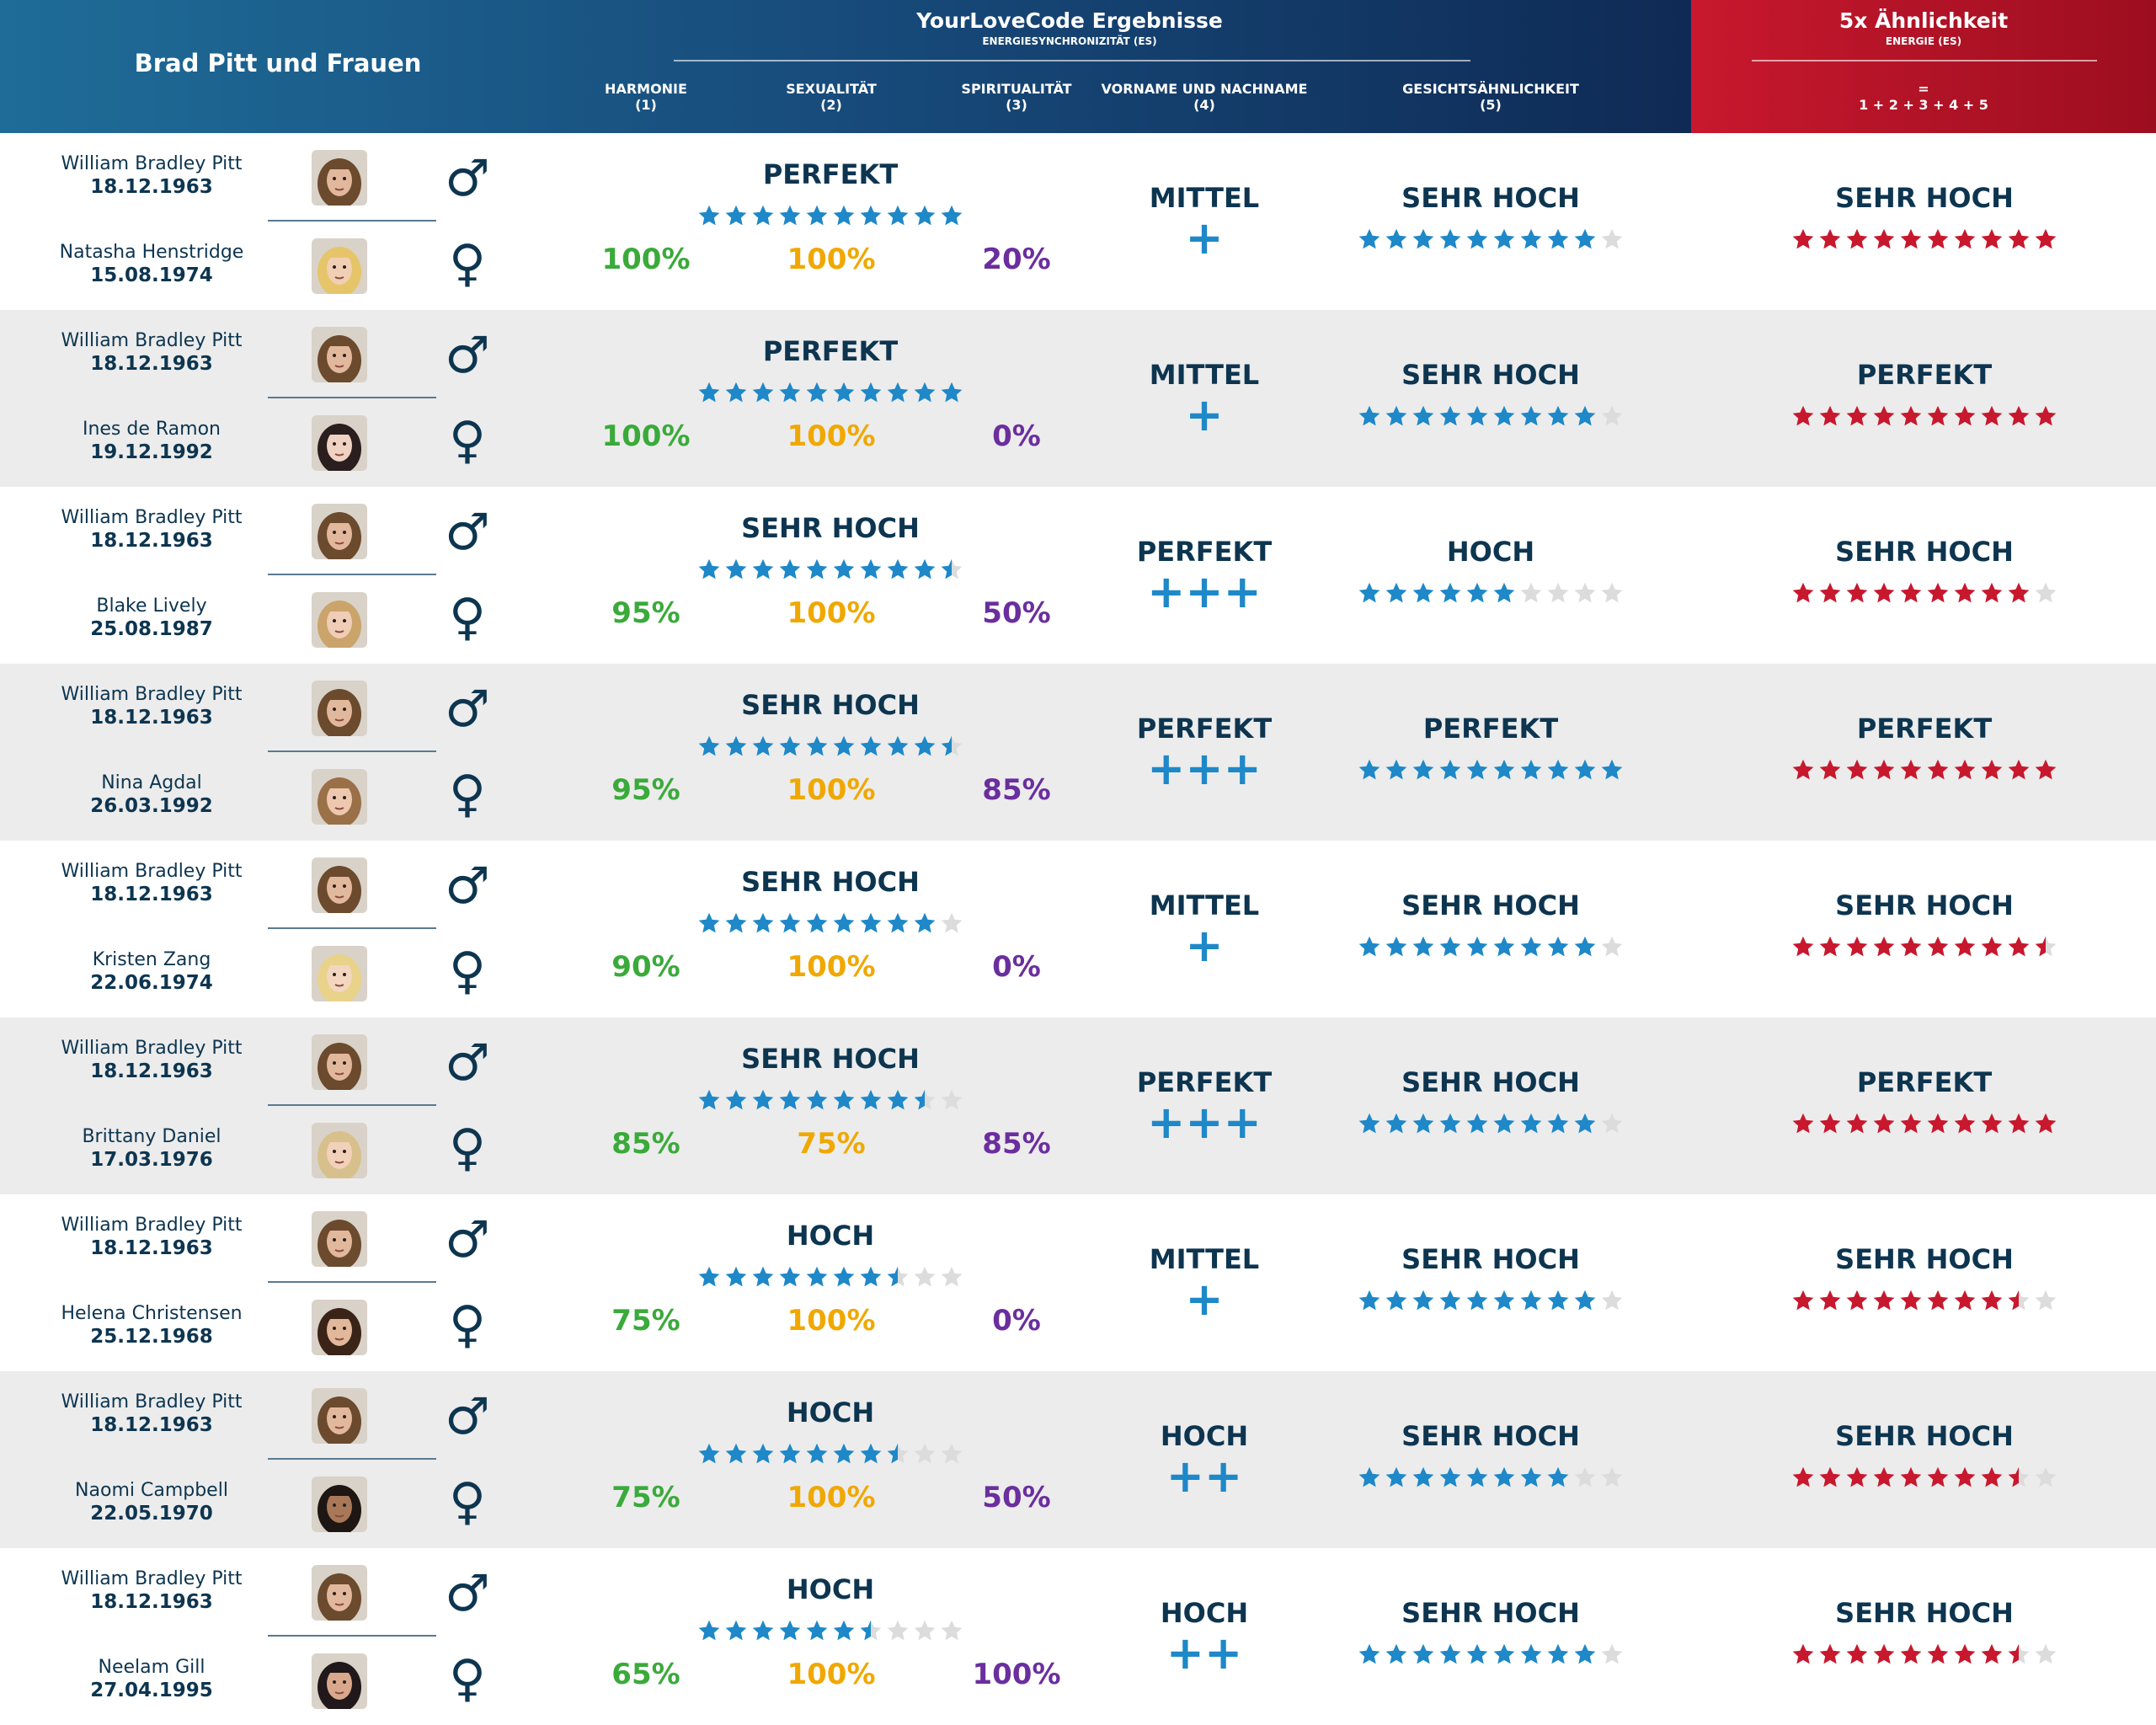  What do you see at coordinates (1923, 20) in the screenshot?
I see `similarity-title: 5x Ähnlichkeit` at bounding box center [1923, 20].